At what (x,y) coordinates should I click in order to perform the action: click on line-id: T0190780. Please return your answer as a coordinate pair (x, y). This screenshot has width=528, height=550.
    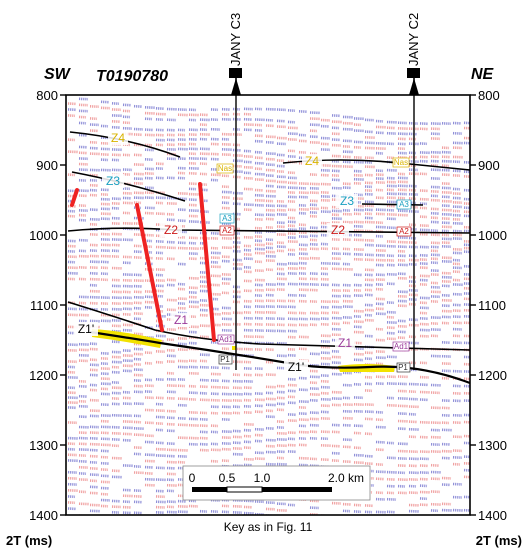
    Looking at the image, I should click on (132, 76).